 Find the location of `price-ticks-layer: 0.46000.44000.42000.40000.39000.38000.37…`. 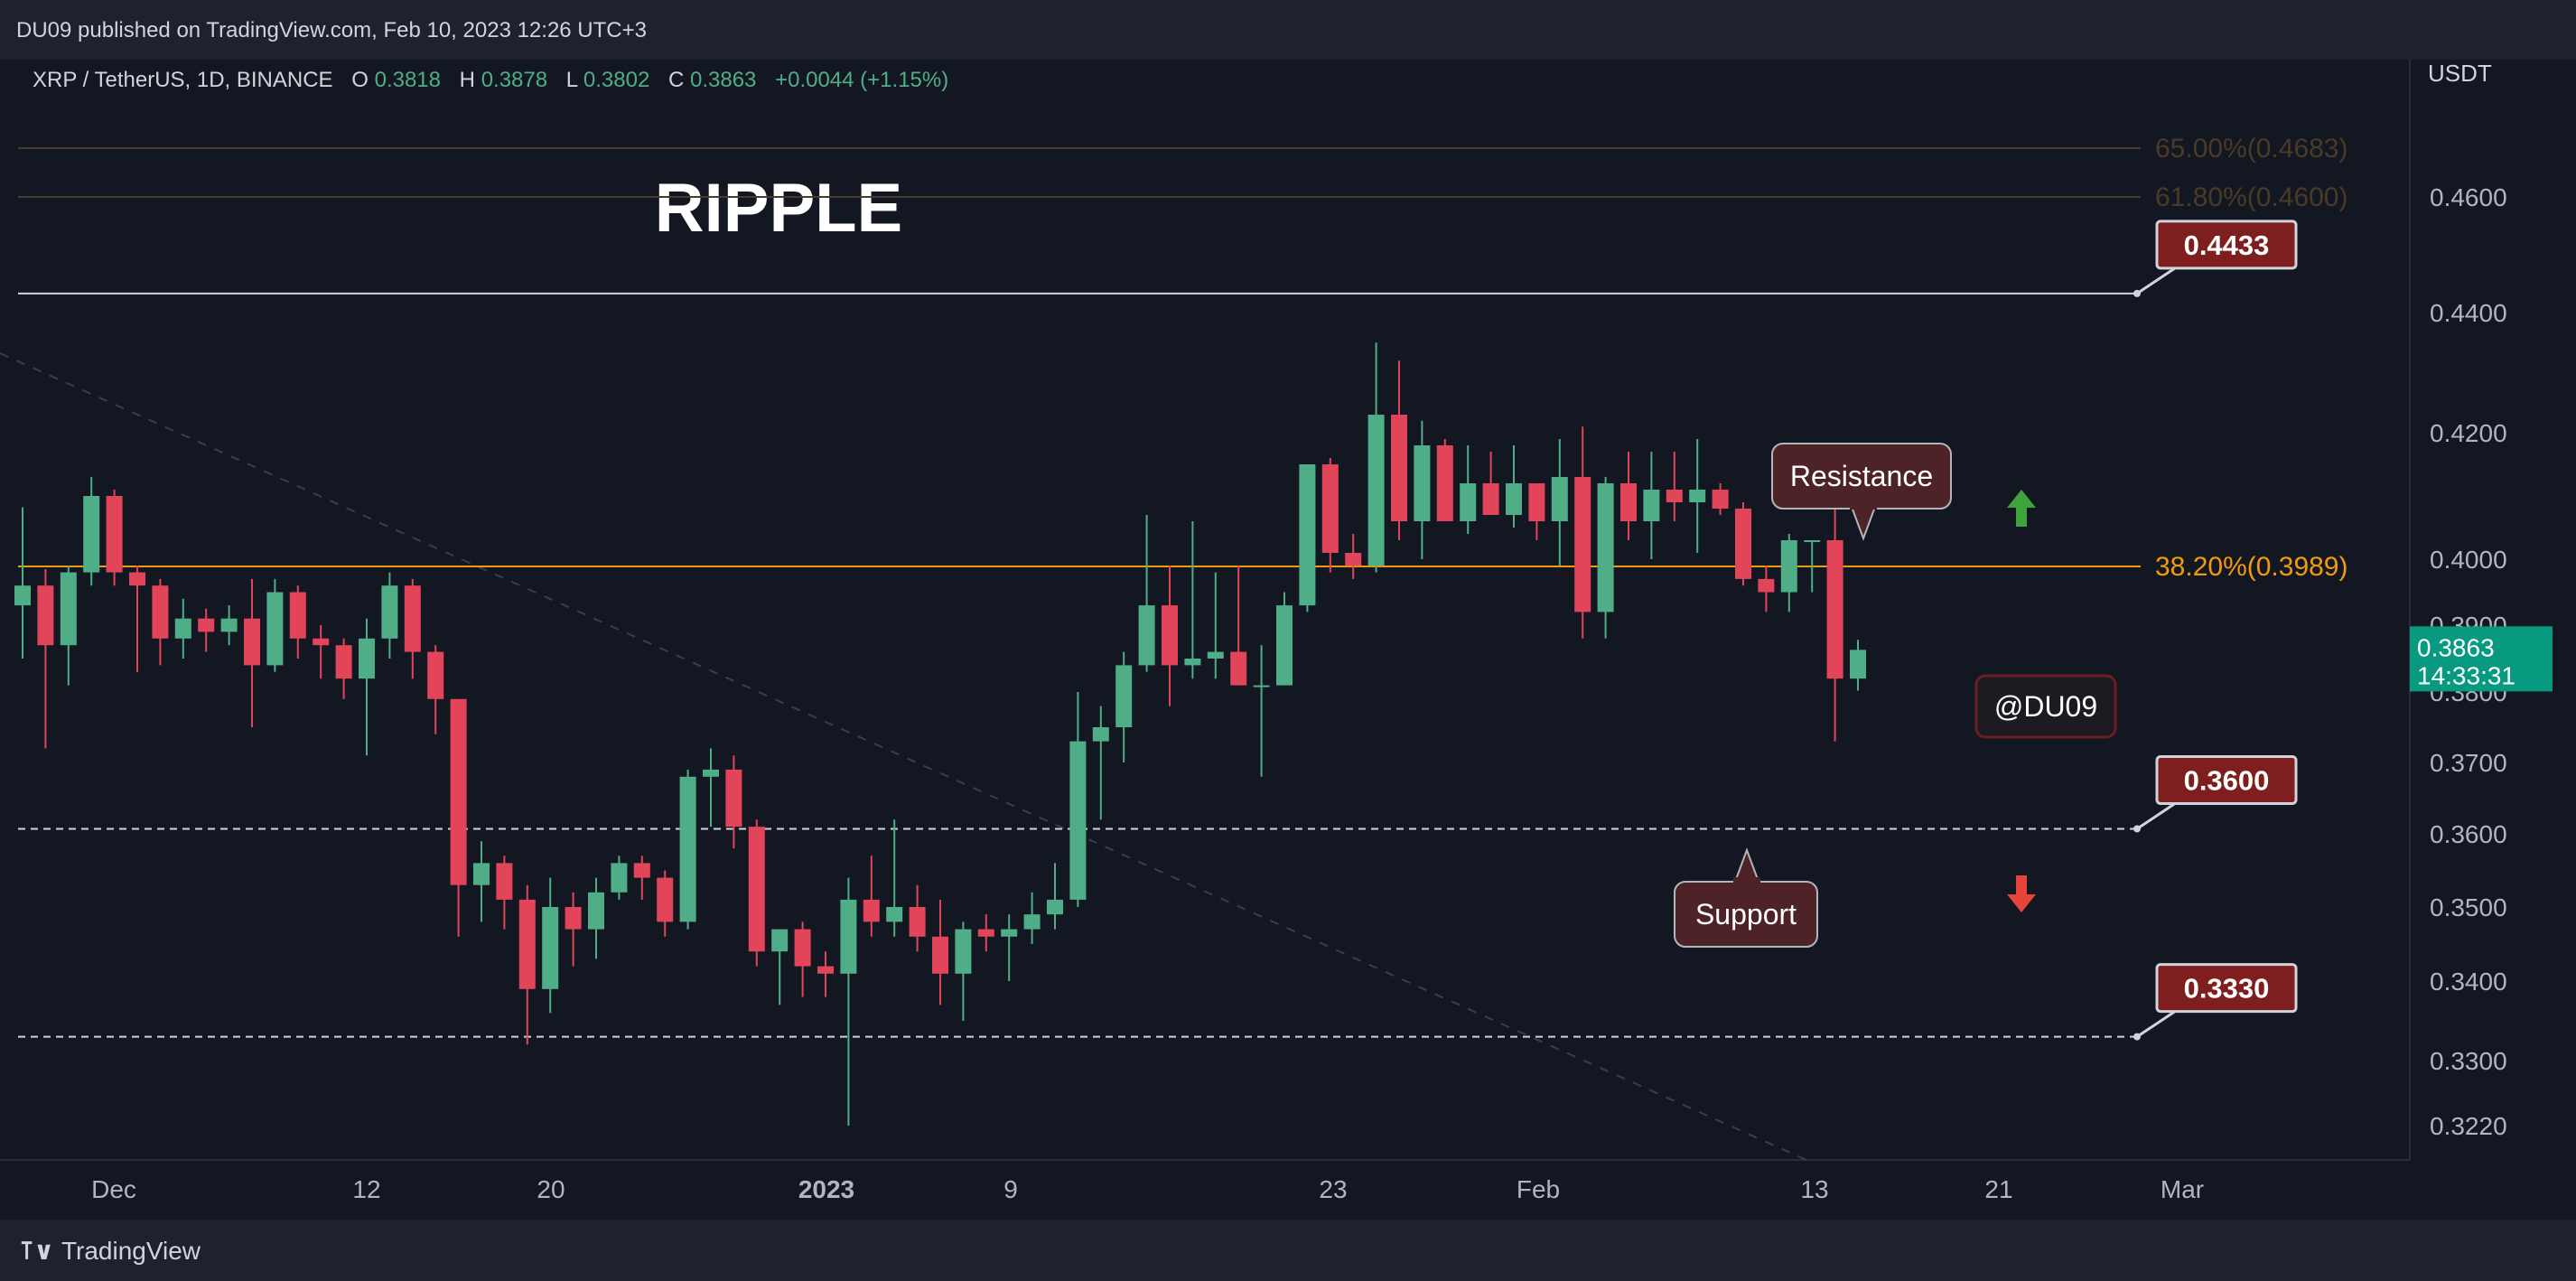

price-ticks-layer: 0.46000.44000.42000.40000.39000.38000.37… is located at coordinates (2481, 661).